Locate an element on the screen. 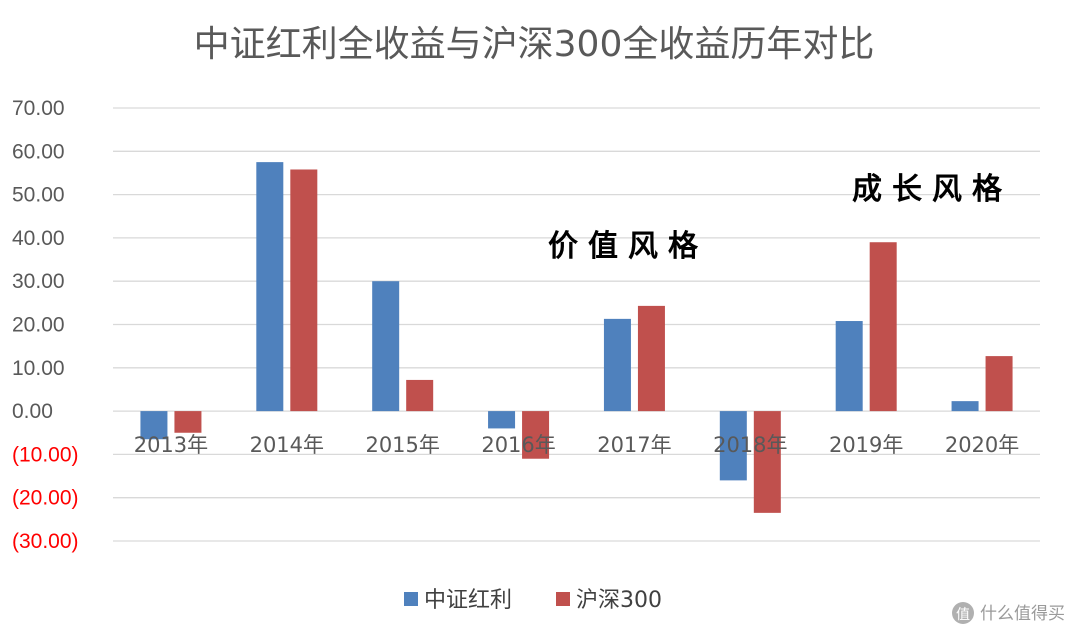  x-tick-label: 2013年 is located at coordinates (171, 445).